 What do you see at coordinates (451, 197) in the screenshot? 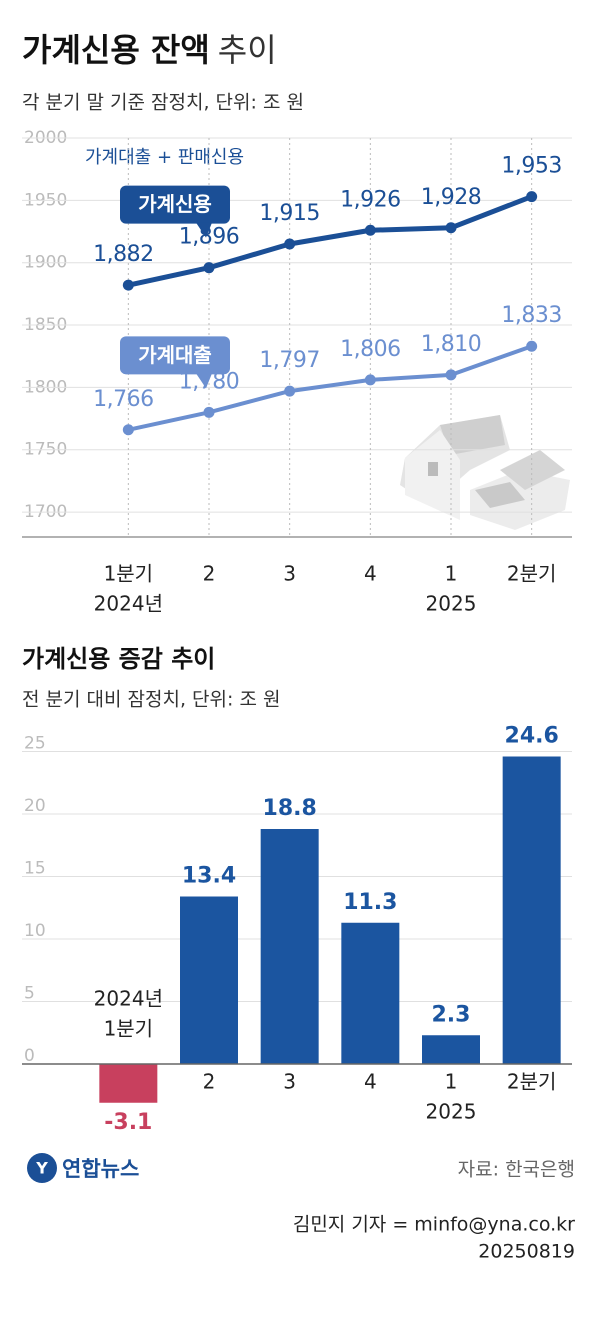
I see `value-label: 1,928` at bounding box center [451, 197].